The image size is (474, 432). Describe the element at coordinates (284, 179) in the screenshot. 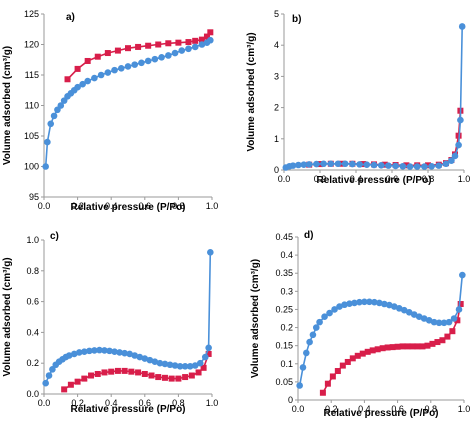

I see `x-tick-label: 0.0` at that location.